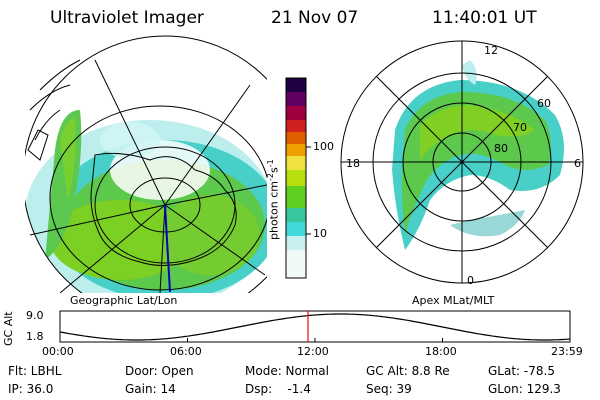 The width and height of the screenshot is (600, 400). What do you see at coordinates (408, 371) in the screenshot?
I see `info-gc-alt: GC Alt: 8.8 Re` at bounding box center [408, 371].